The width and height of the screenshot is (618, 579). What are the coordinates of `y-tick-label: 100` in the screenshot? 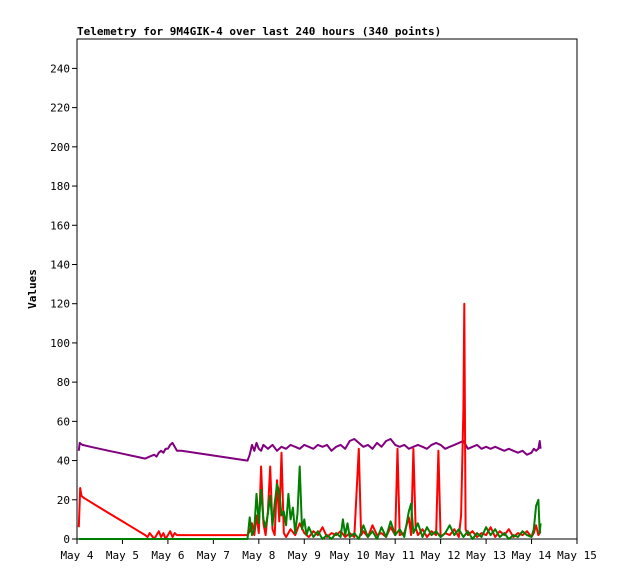 It's located at (60, 343).